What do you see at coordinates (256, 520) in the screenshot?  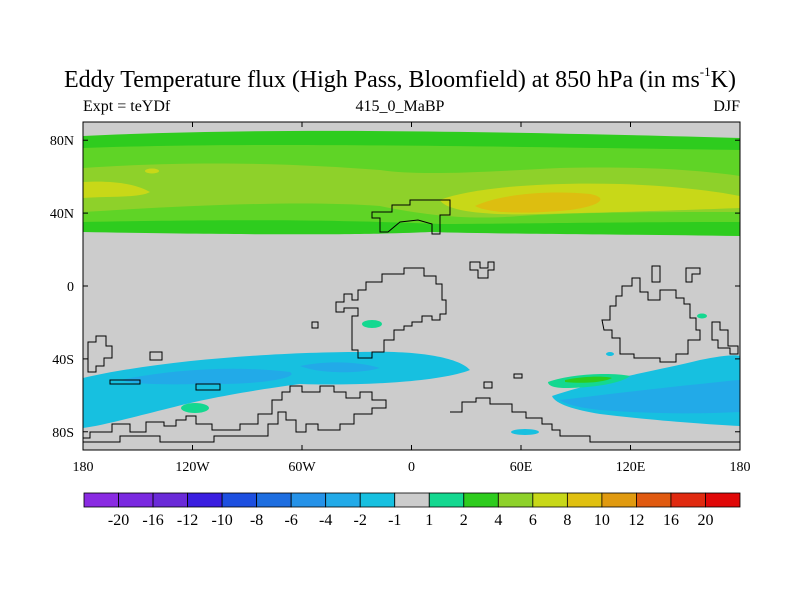 I see `colorbar-label: -8` at bounding box center [256, 520].